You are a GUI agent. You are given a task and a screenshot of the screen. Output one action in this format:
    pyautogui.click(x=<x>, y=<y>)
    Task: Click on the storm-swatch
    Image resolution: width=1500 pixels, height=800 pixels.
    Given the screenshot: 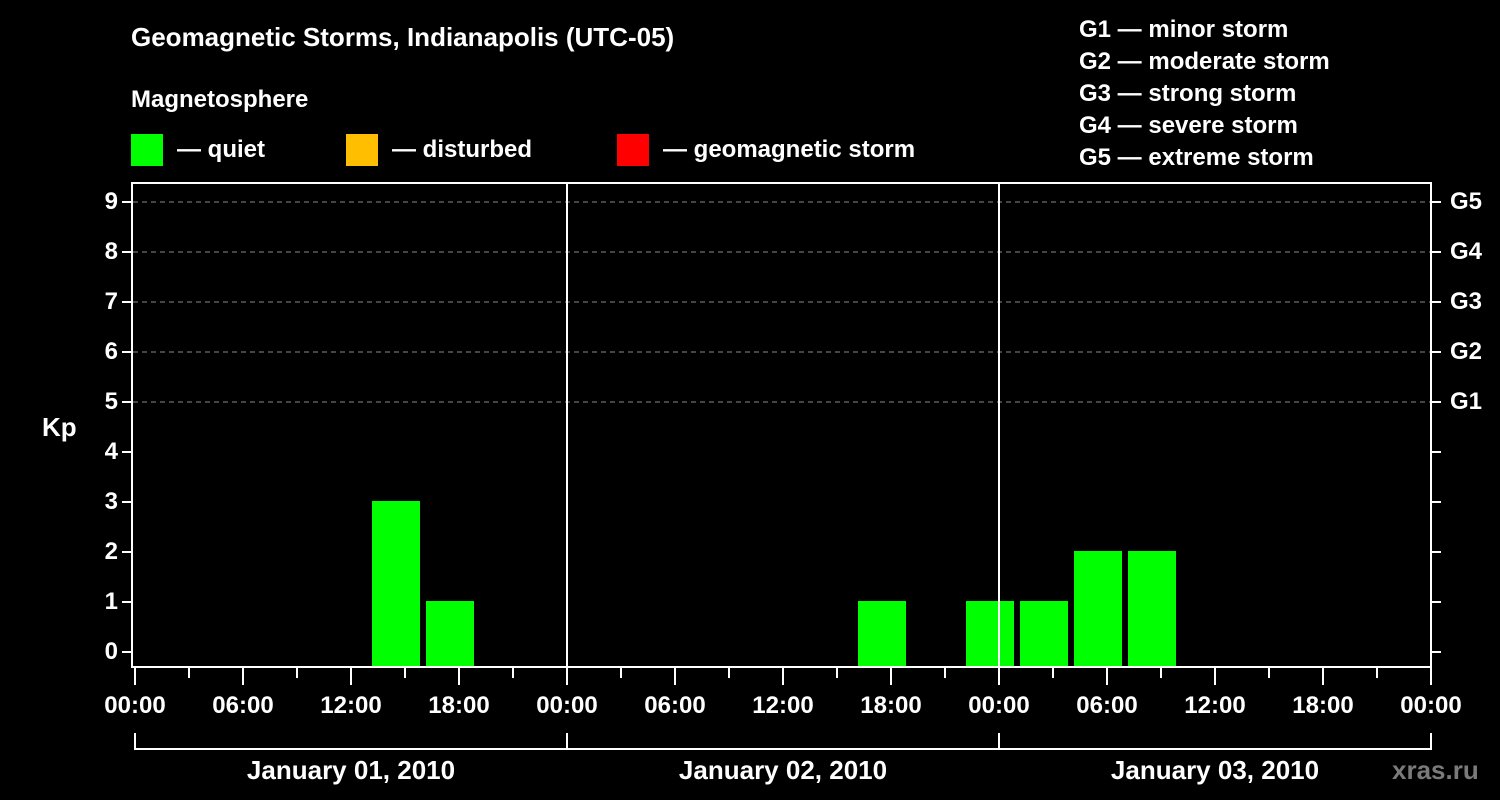 What is the action you would take?
    pyautogui.click(x=633, y=150)
    